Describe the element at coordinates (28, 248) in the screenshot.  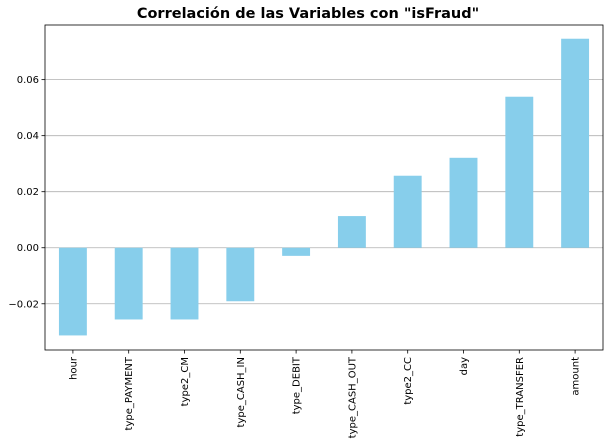
I see `y-tick-label: 0.00` at that location.